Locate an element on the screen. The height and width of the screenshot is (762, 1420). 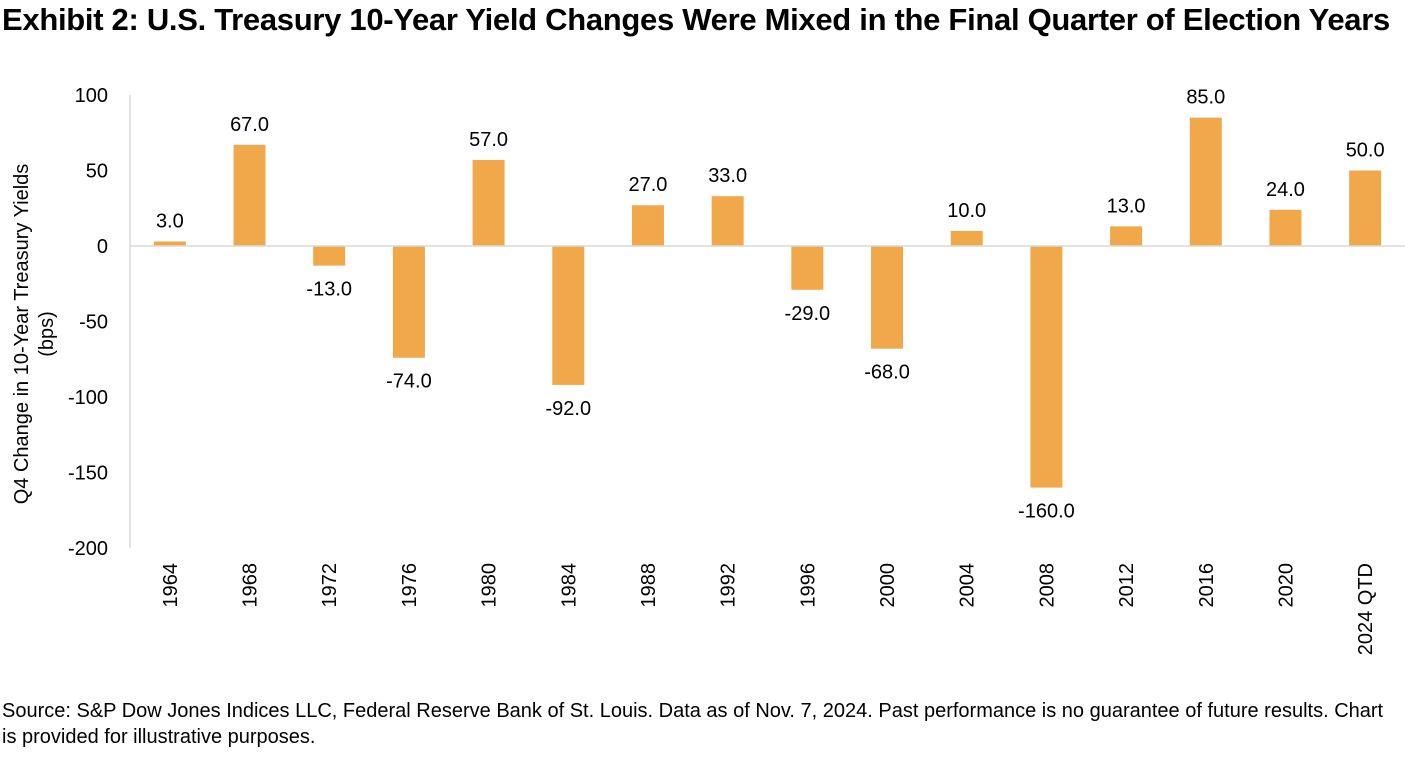
bar-2016 is located at coordinates (1205, 182).